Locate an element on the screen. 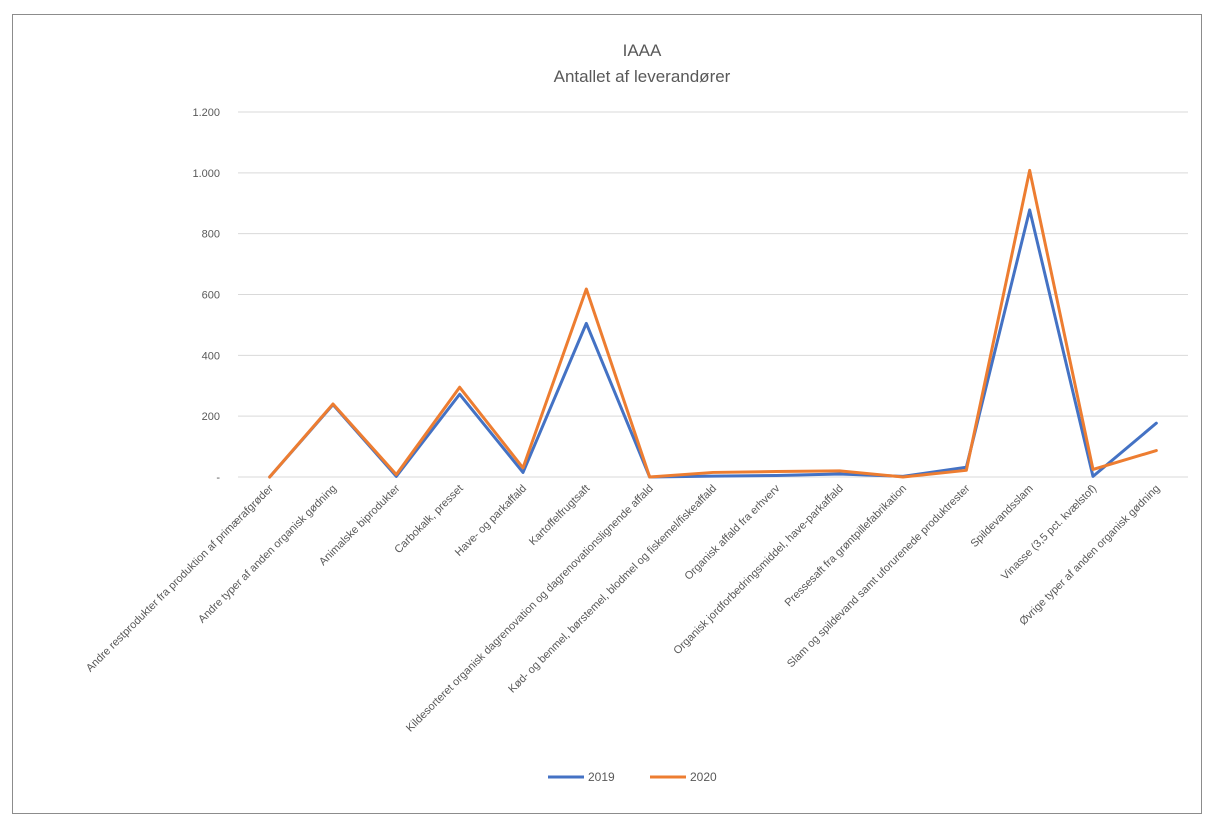 The image size is (1215, 816). y-tick-label: 1.000 is located at coordinates (206, 174).